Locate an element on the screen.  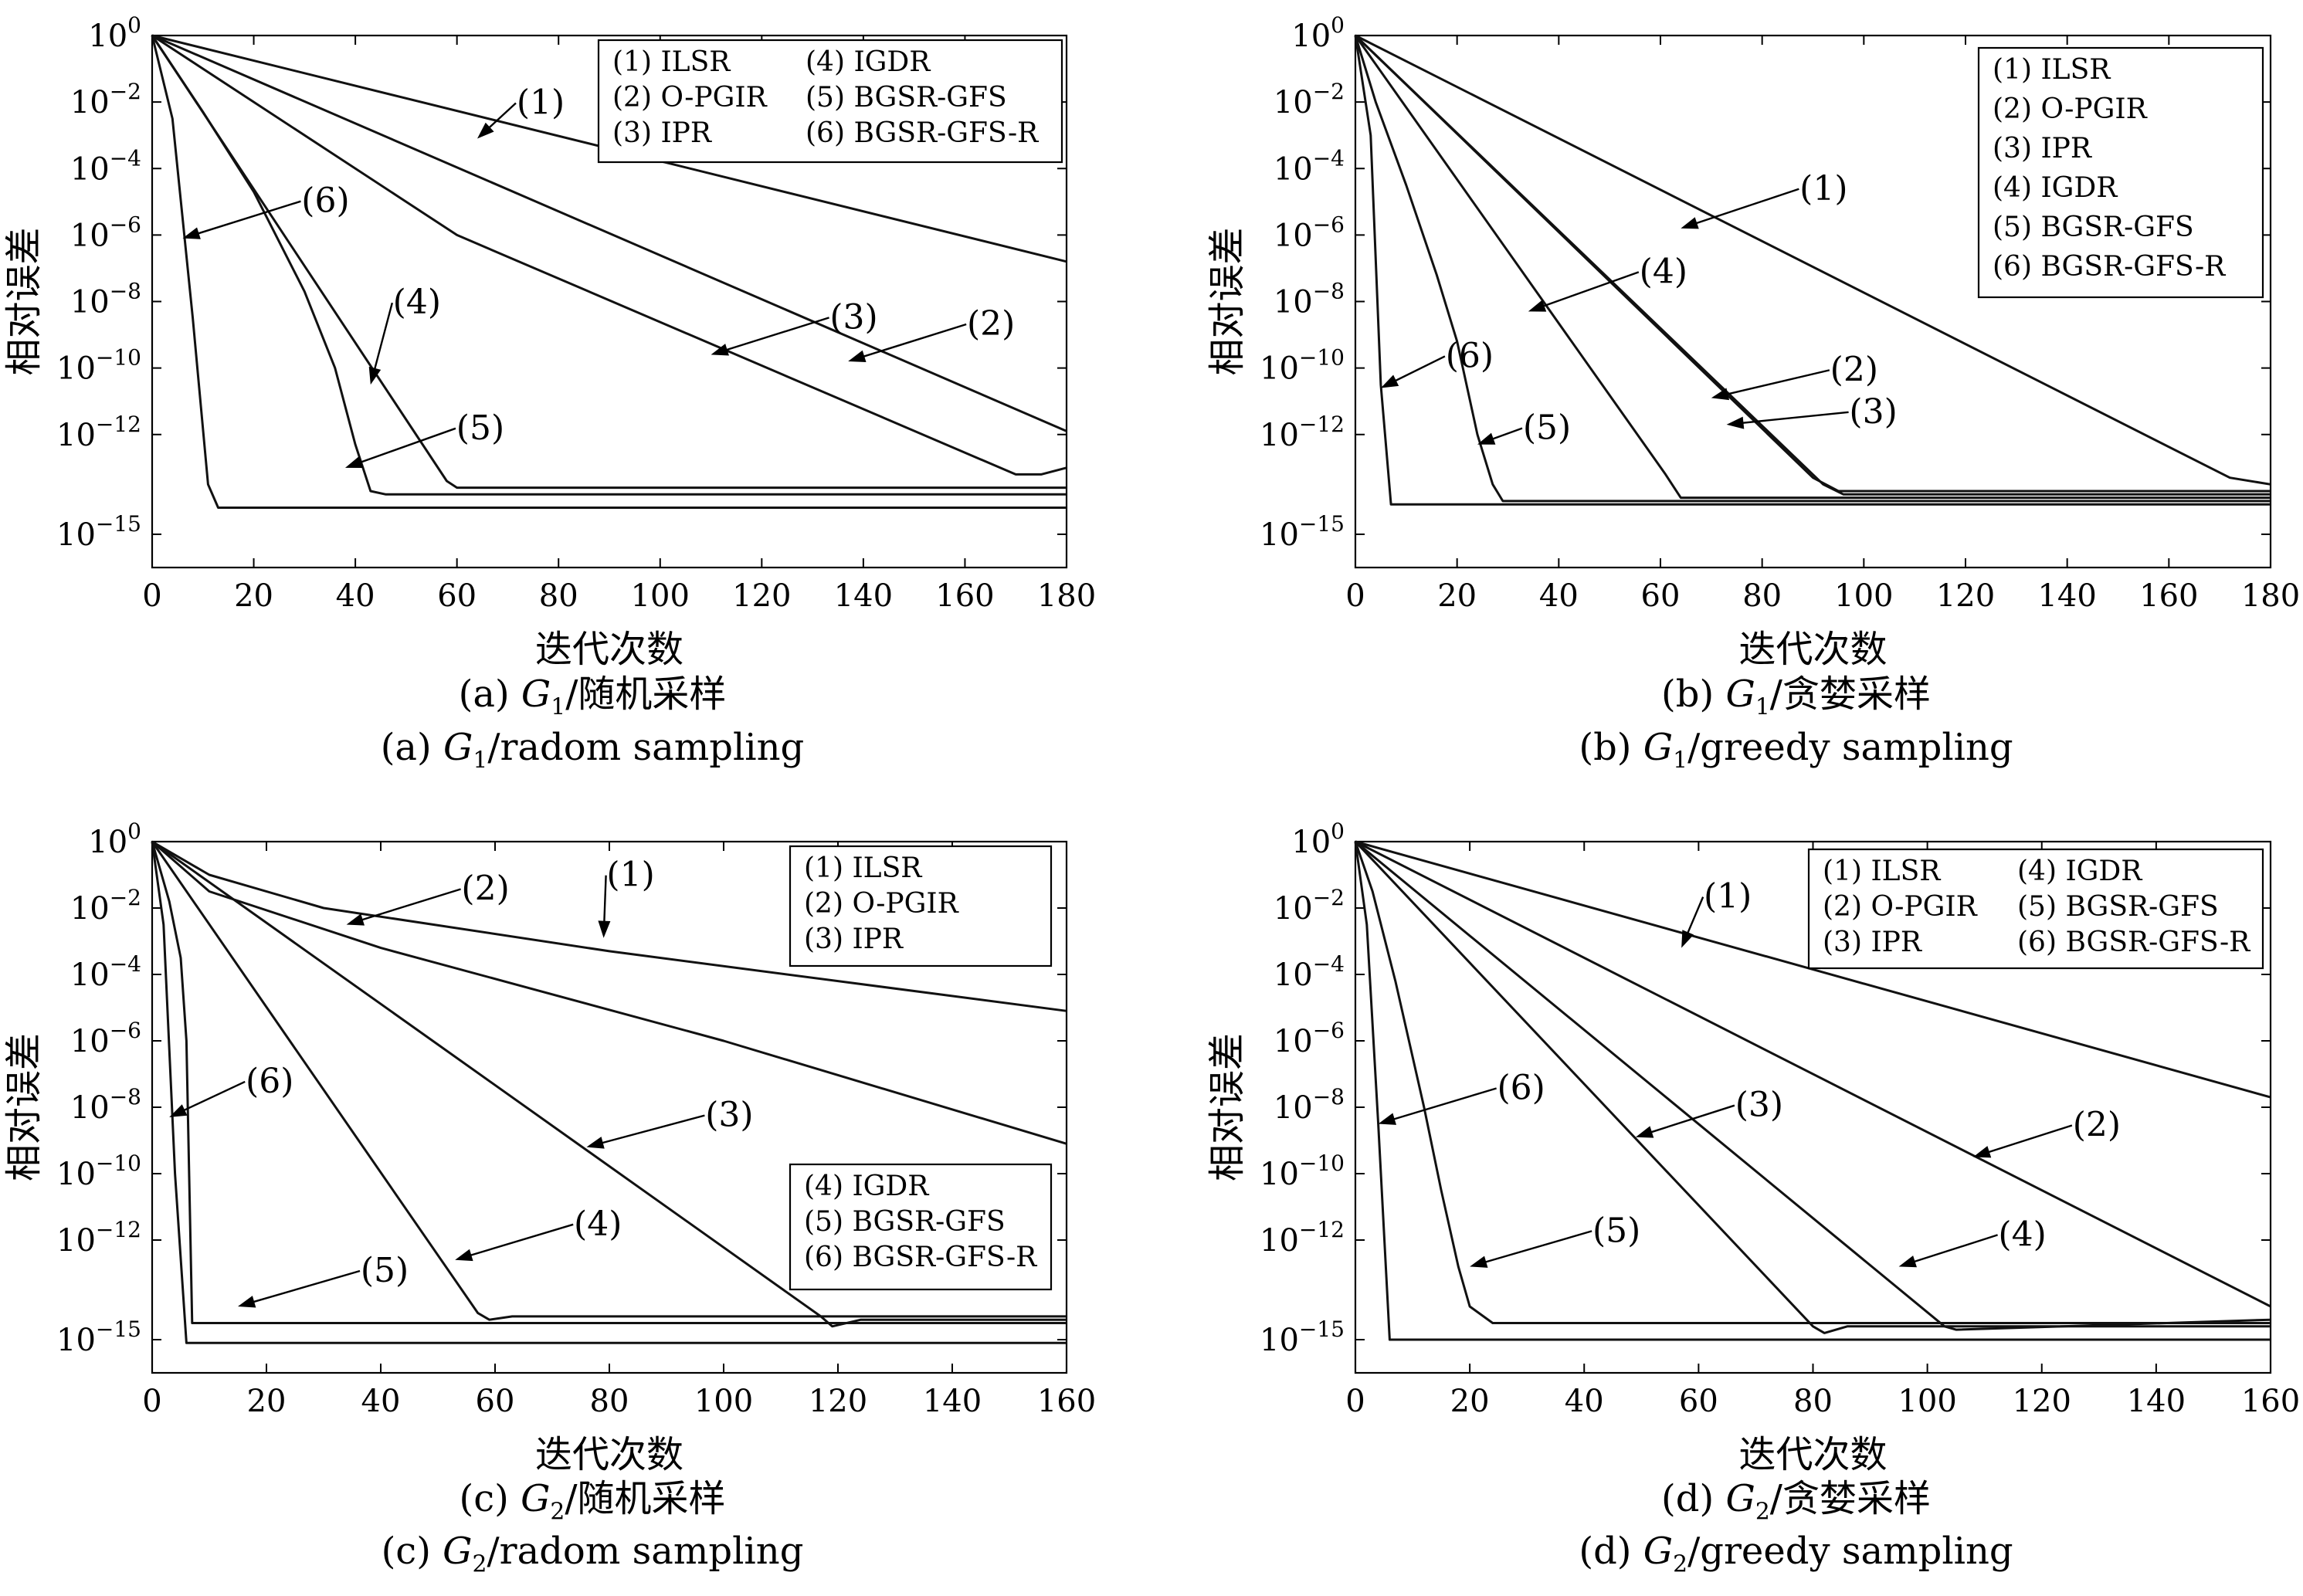
legend-entry: (1) ILSR is located at coordinates (1882, 872).